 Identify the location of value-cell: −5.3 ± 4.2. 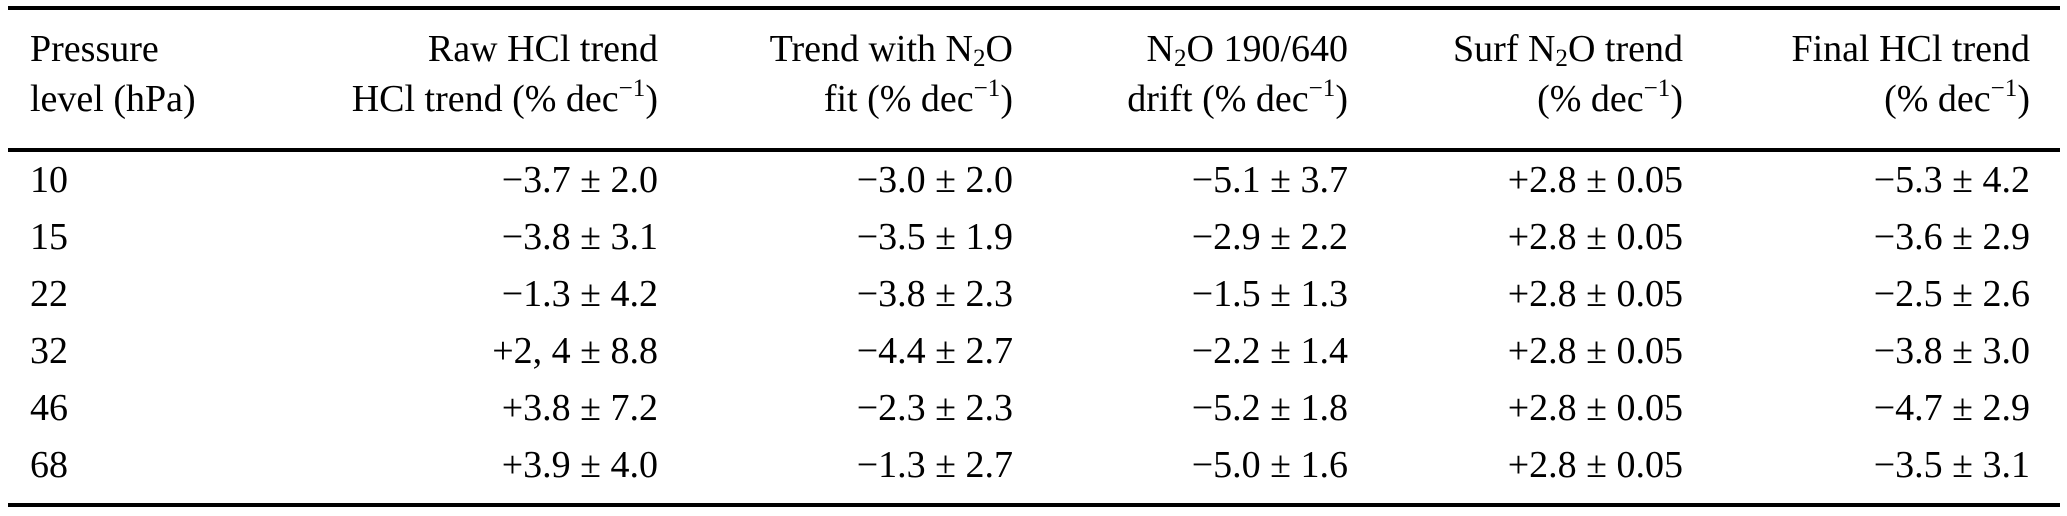
(1951, 180).